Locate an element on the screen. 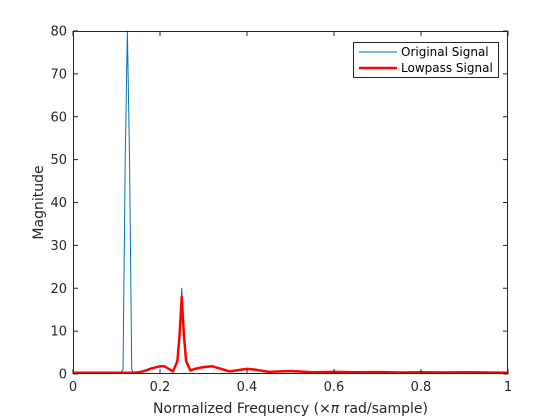 The width and height of the screenshot is (560, 420). series-line-lowpass-signal is located at coordinates (291, 334).